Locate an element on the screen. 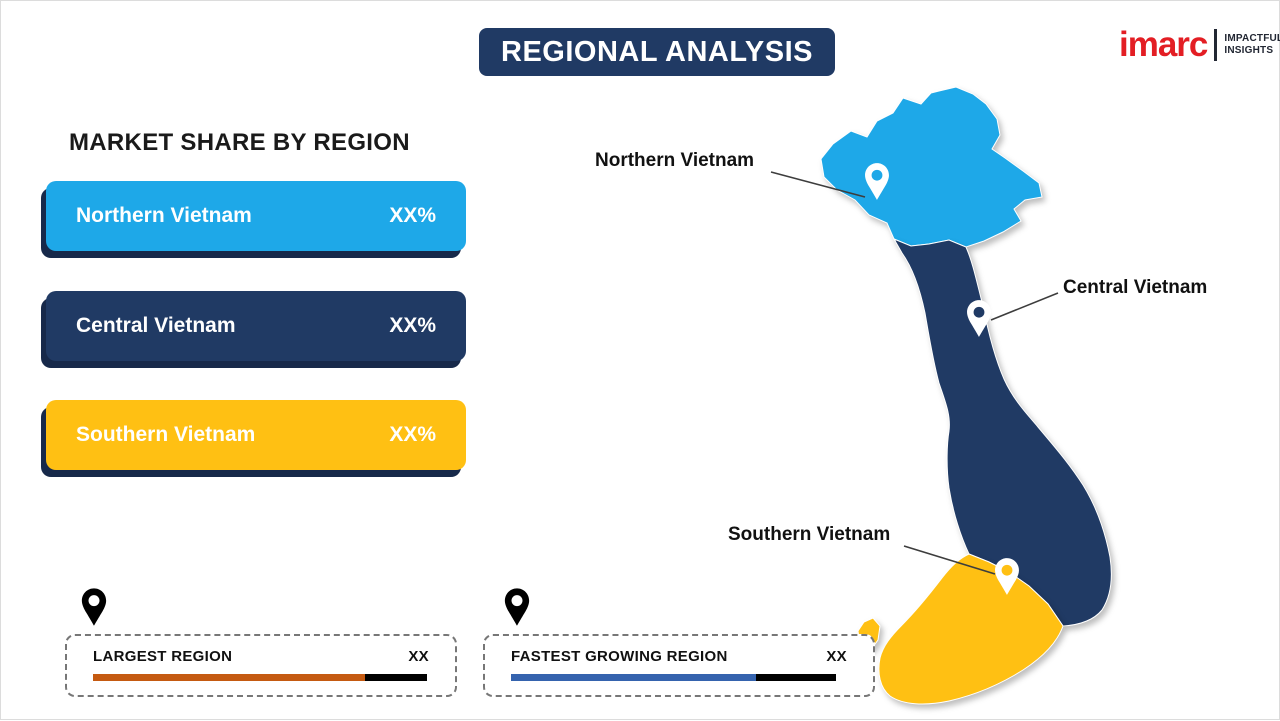 Image resolution: width=1280 pixels, height=721 pixels. logo-tagline-line2: INSIGHTS is located at coordinates (1249, 50).